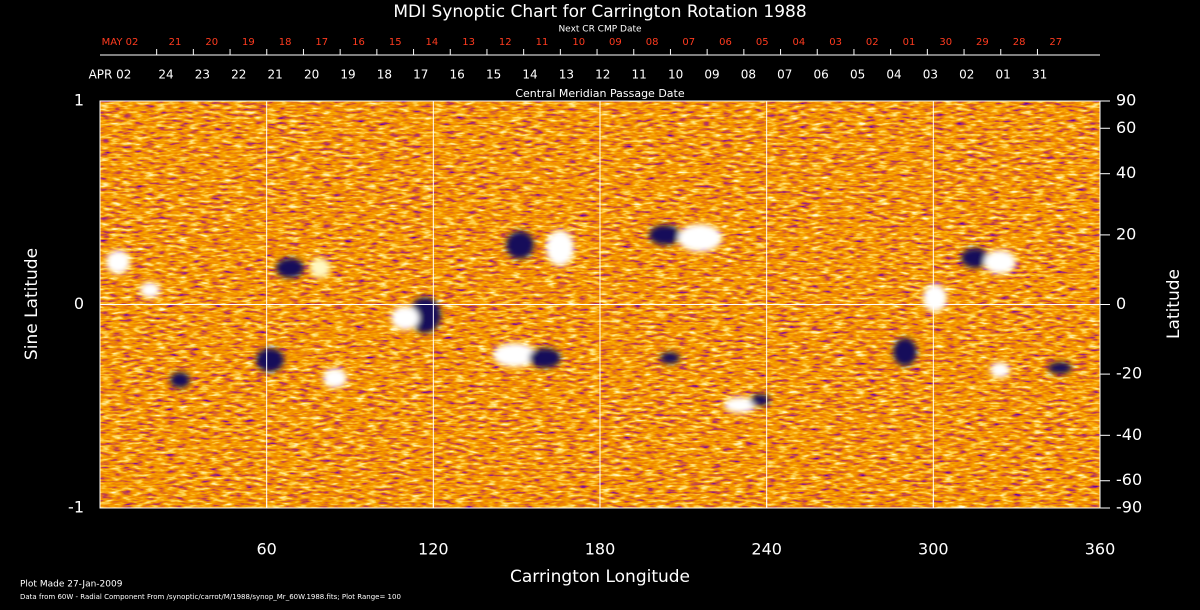  What do you see at coordinates (1126, 172) in the screenshot?
I see `y2-tick-label: 40` at bounding box center [1126, 172].